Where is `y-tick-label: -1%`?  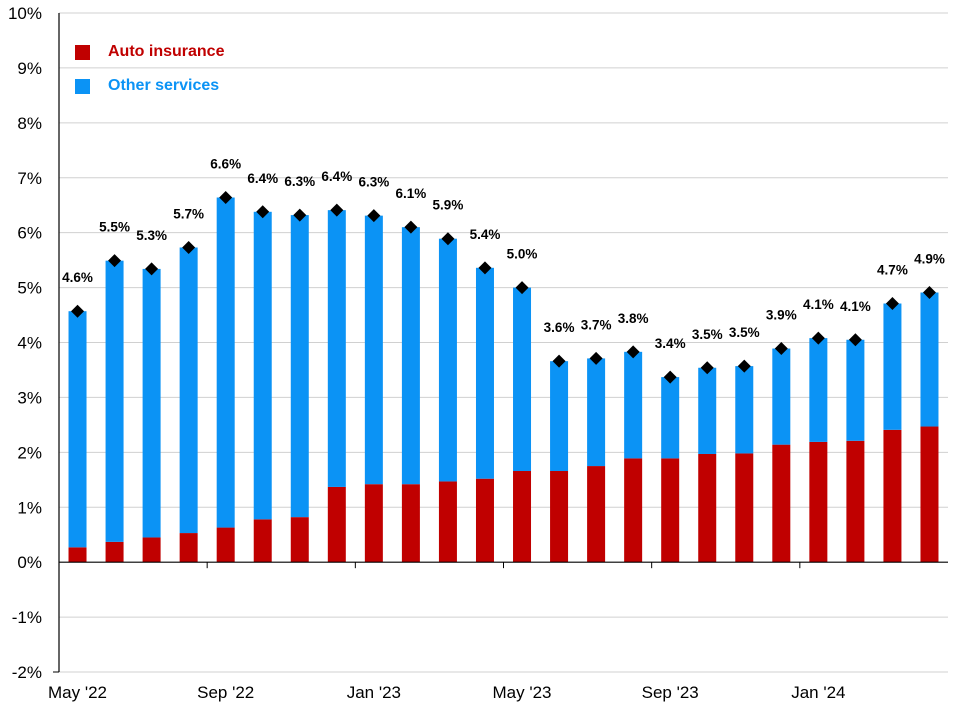 y-tick-label: -1% is located at coordinates (27, 617).